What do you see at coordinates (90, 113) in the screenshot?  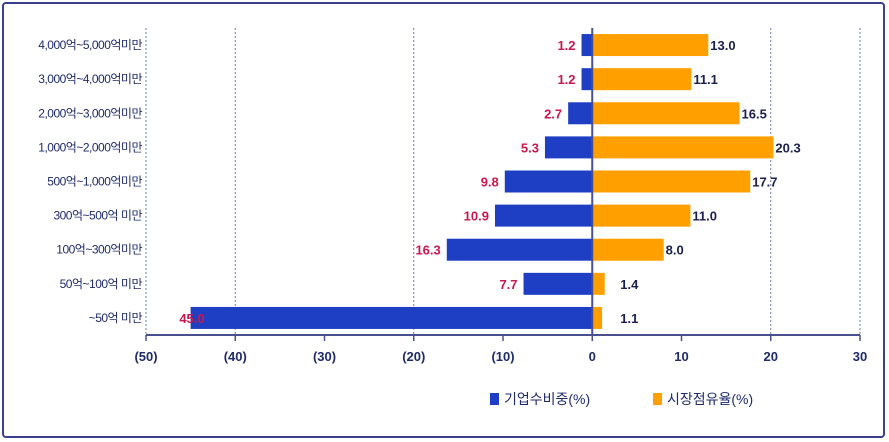 I see `category-label: 2,000억~3,000억미만` at bounding box center [90, 113].